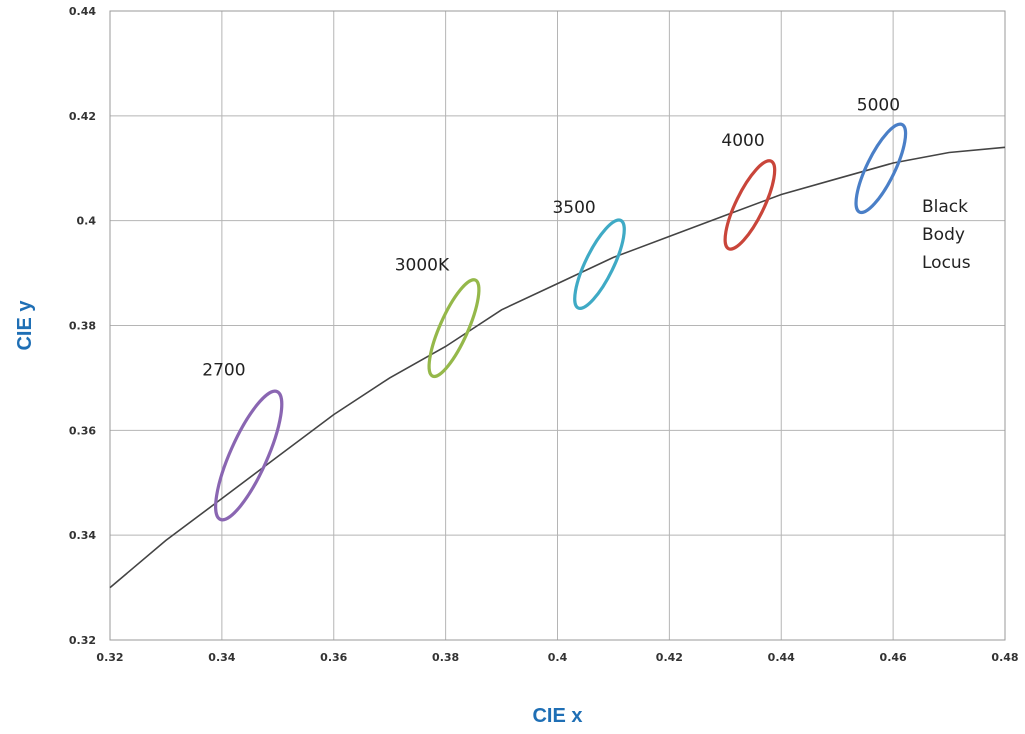  I want to click on y-tick-labels: 0.32 0.34 0.36 0.38 0.4 0.42 0.44, so click(82, 326).